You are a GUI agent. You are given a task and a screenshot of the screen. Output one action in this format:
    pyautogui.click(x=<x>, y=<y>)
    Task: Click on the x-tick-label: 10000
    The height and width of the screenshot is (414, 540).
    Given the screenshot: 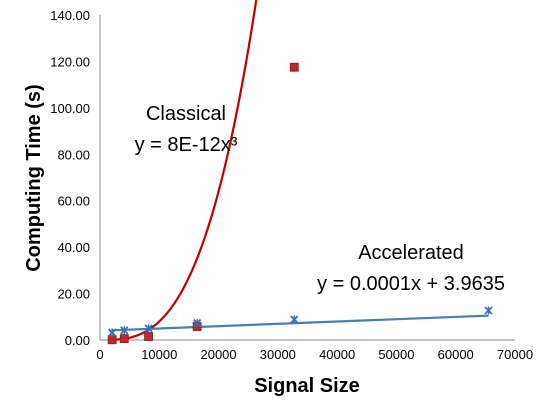 What is the action you would take?
    pyautogui.click(x=159, y=354)
    